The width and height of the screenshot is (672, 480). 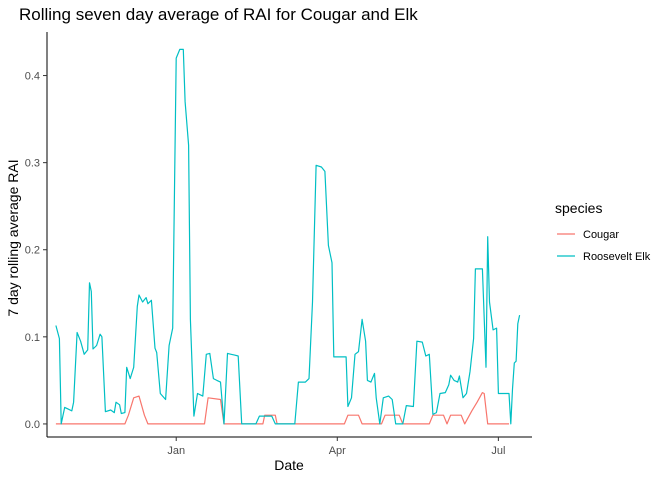 I want to click on x-axis-title: Date, so click(x=289, y=465).